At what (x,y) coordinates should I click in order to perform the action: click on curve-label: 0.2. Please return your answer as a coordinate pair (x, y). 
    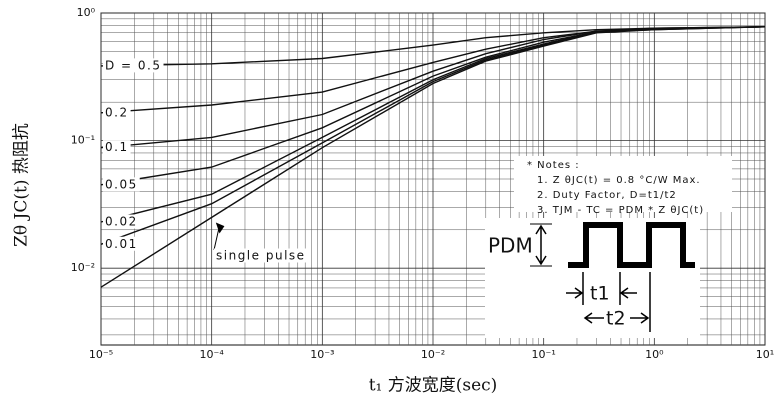
    Looking at the image, I should click on (117, 112).